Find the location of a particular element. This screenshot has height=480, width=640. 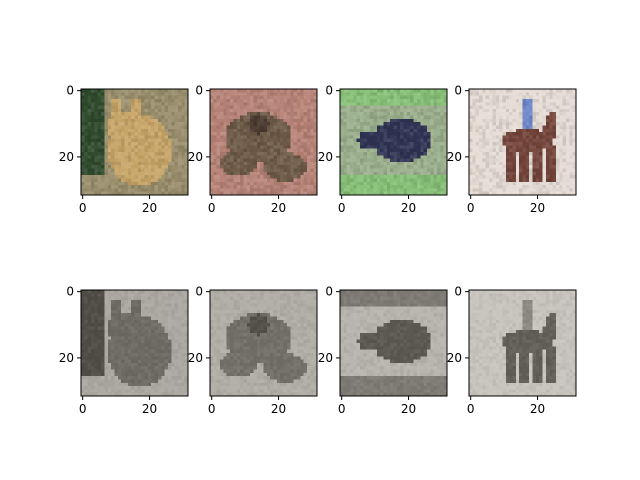

subplot-bird-original: 0 20 0 20 is located at coordinates (383, 149).